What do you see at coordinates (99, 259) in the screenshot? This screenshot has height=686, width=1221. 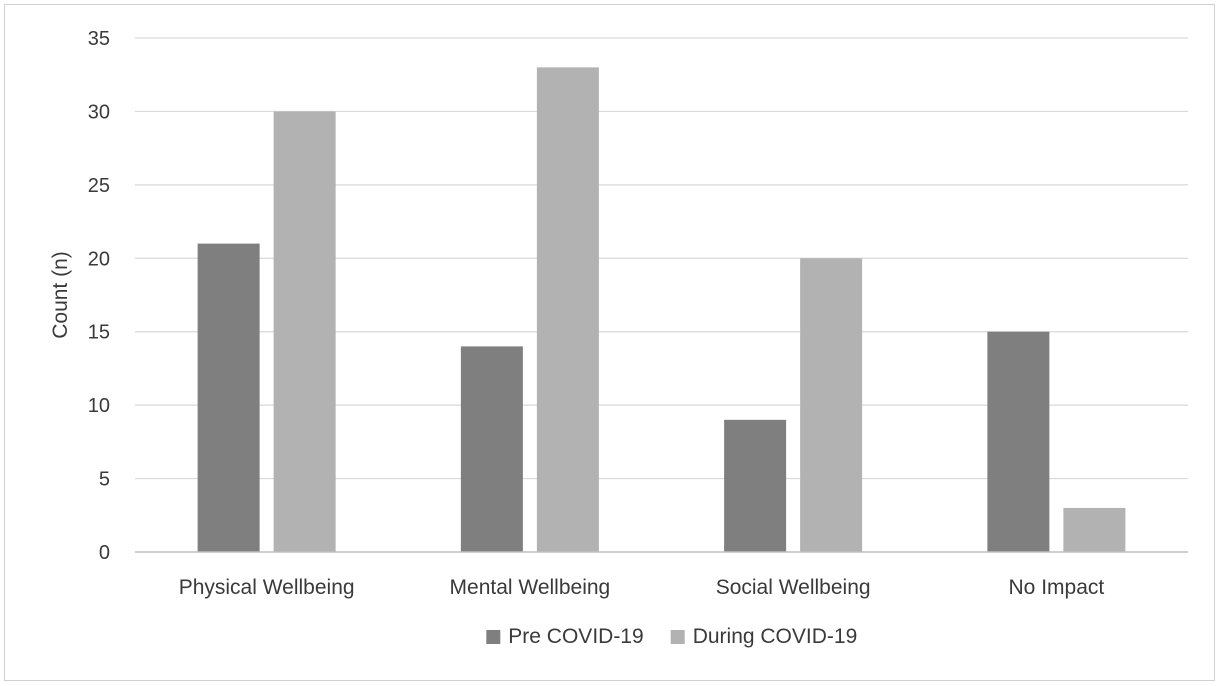 I see `y-tick-label: 20` at bounding box center [99, 259].